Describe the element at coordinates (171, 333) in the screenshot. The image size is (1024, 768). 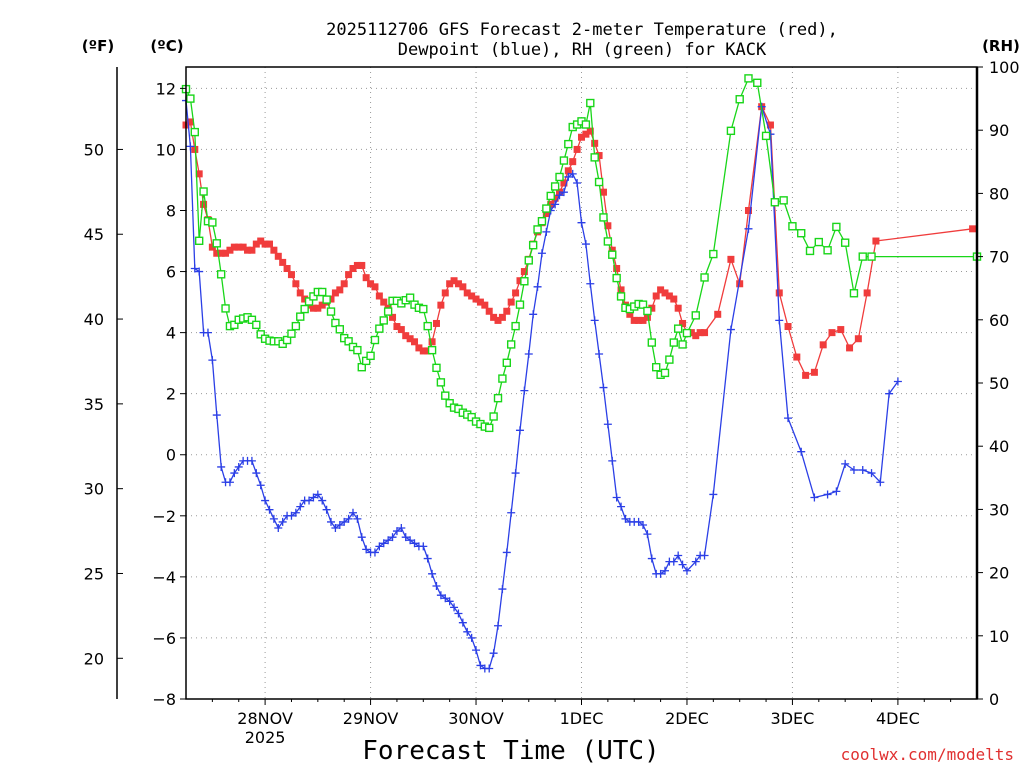
I see `celsius-tick-label: 4` at that location.